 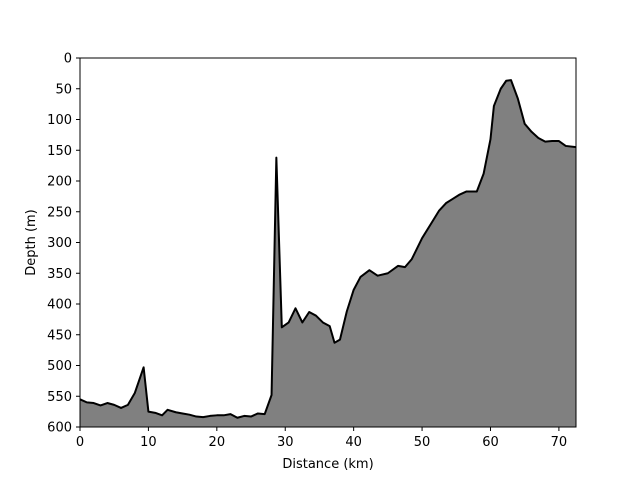 What do you see at coordinates (59, 274) in the screenshot?
I see `y-tick-label: 350` at bounding box center [59, 274].